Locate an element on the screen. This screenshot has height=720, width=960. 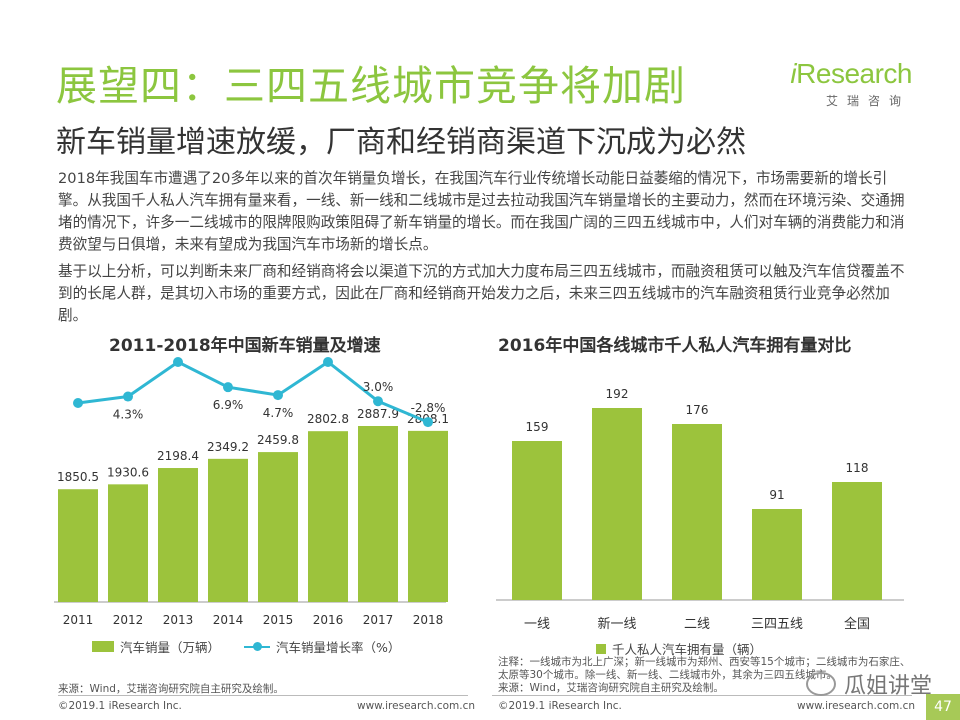
bar-value-label: 118 is located at coordinates (857, 468).